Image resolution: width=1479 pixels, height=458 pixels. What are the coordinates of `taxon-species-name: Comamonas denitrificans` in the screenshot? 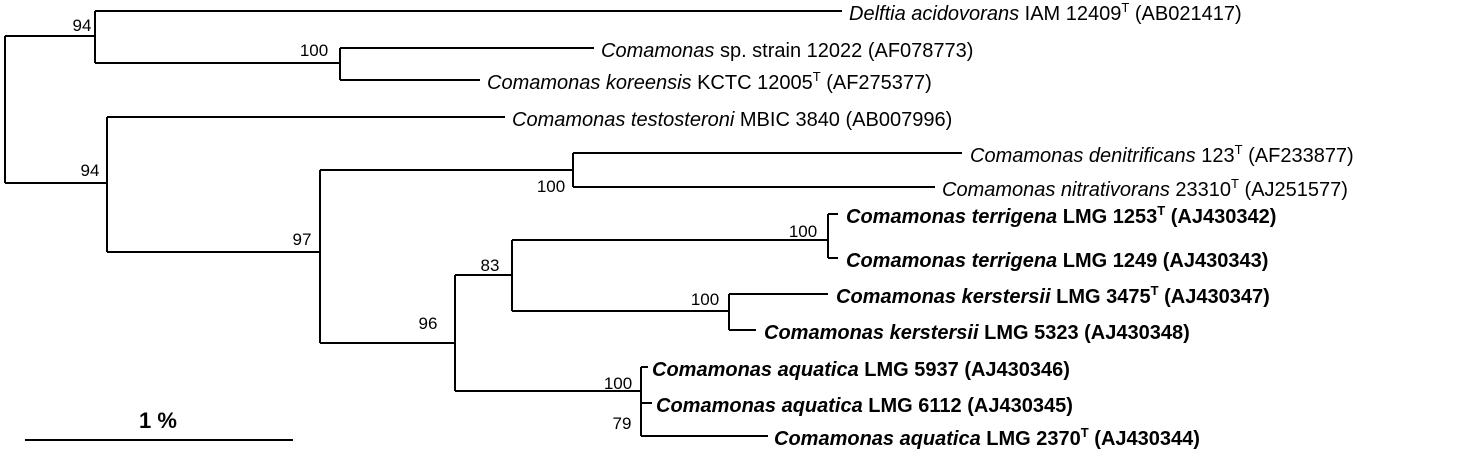 It's located at (1083, 156).